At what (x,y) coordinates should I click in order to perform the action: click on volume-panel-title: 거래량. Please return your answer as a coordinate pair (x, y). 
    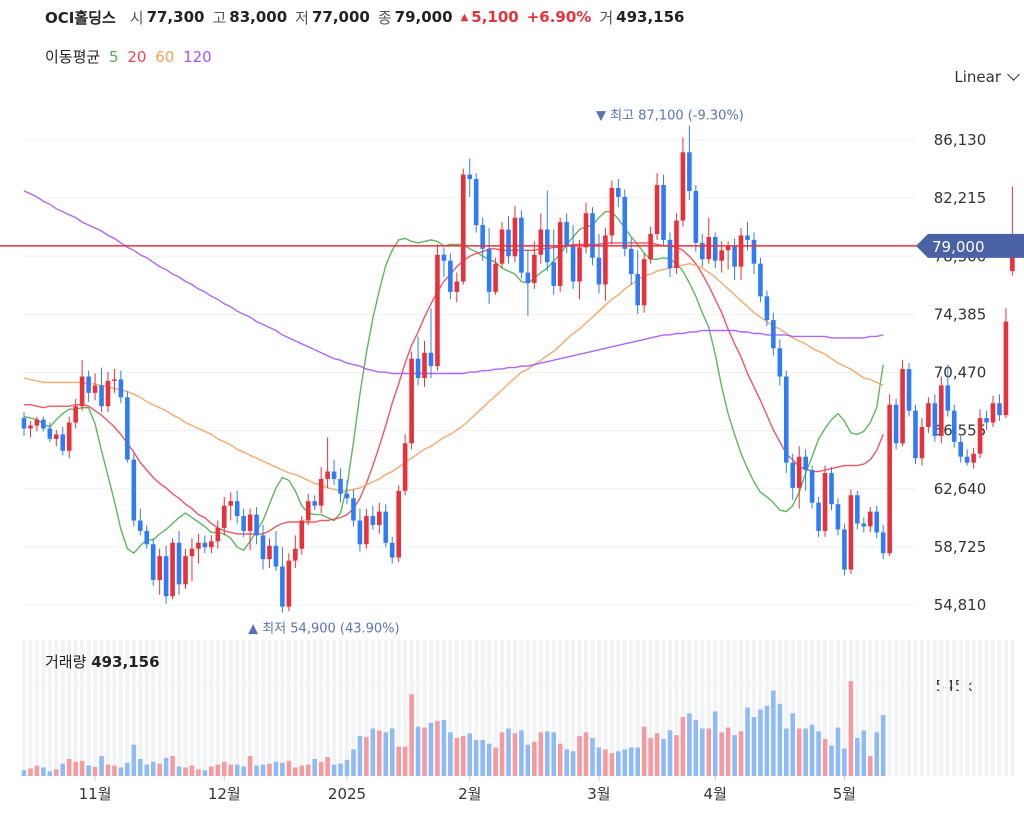
    Looking at the image, I should click on (66, 662).